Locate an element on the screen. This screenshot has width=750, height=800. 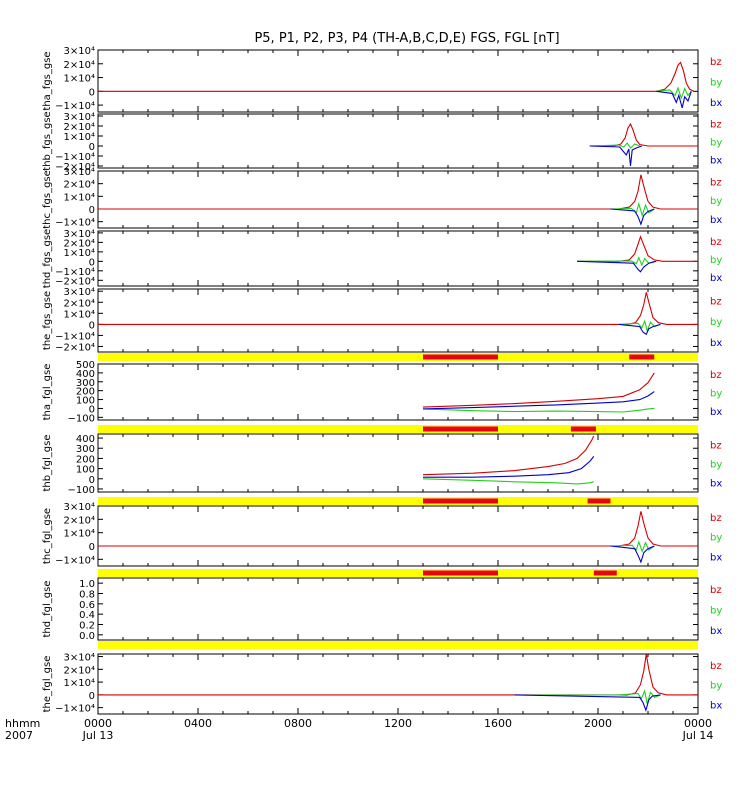
x-axis-label-year: 2007 is located at coordinates (19, 735).